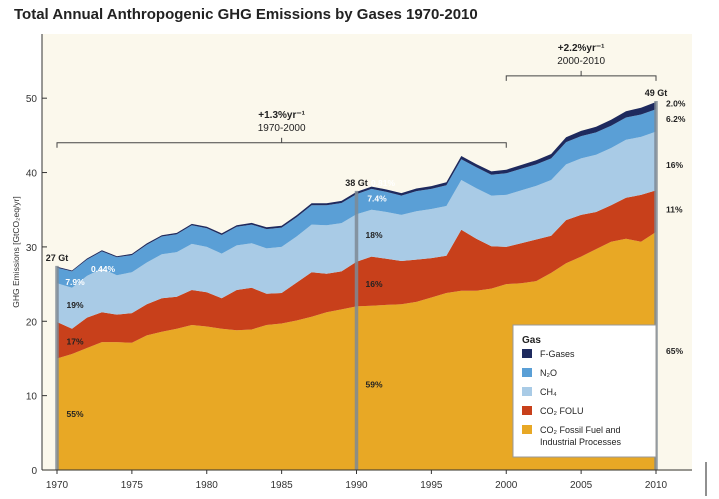 Image resolution: width=719 pixels, height=499 pixels. Describe the element at coordinates (548, 392) in the screenshot. I see `legend-label: CH₄` at that location.